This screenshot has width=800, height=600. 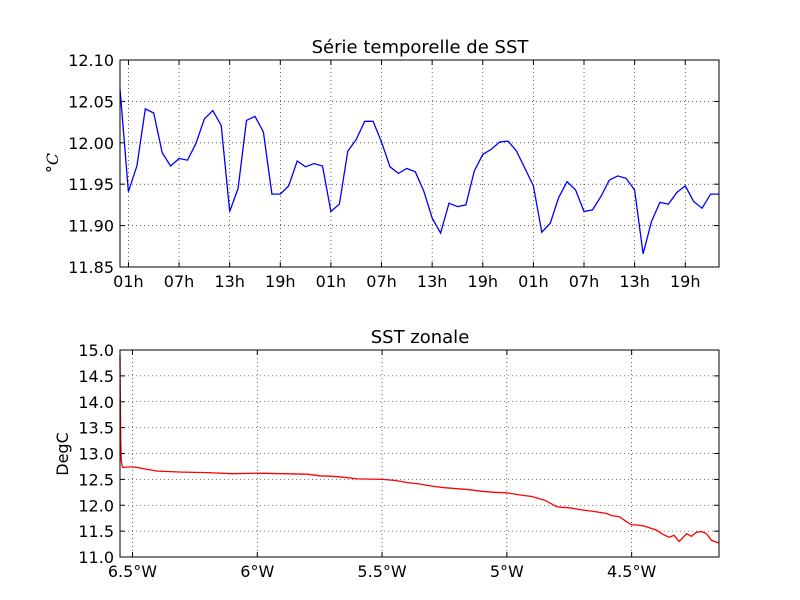 I want to click on zonal-ytick-label: 13.5, so click(x=96, y=428).